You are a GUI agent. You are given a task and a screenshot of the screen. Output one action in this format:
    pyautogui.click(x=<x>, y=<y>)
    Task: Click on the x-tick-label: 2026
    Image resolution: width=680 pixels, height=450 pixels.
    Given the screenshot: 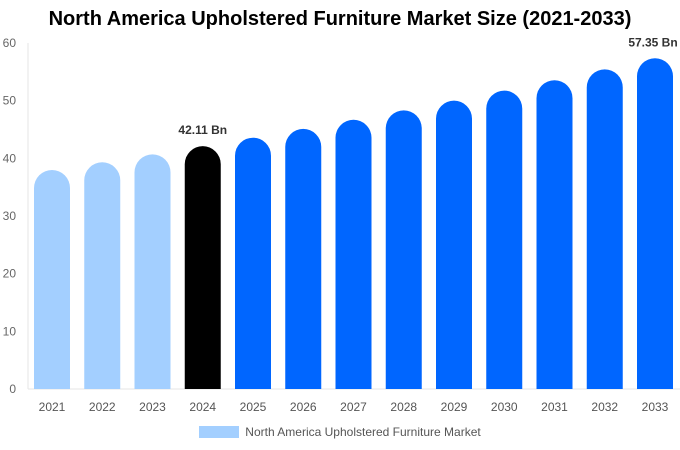 What is the action you would take?
    pyautogui.click(x=303, y=407)
    